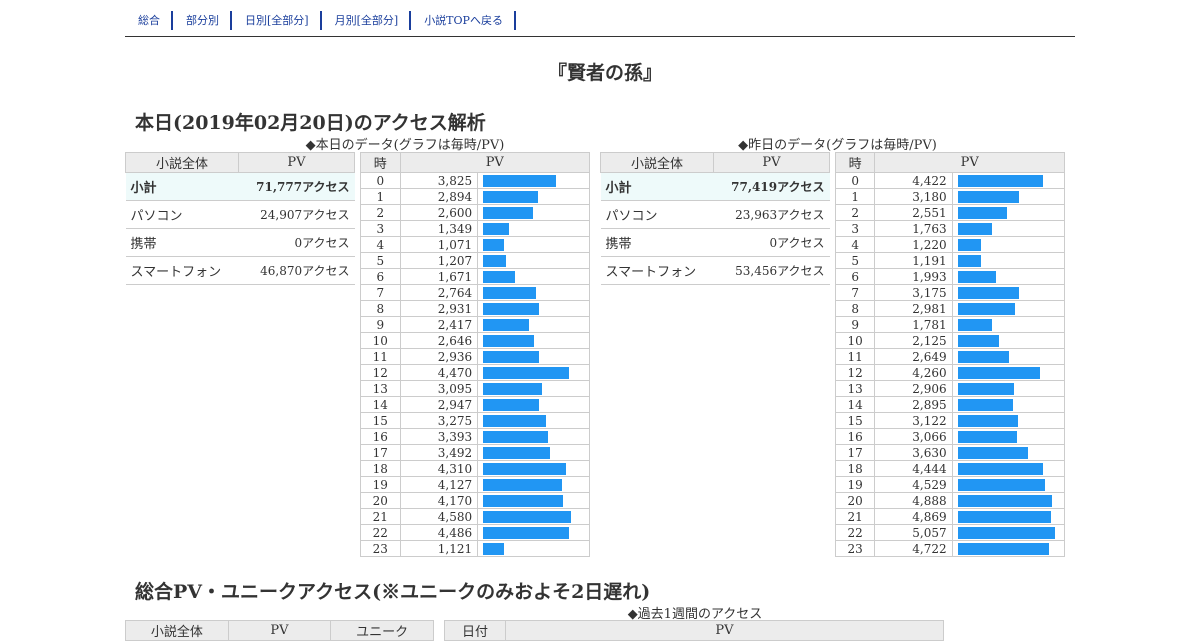  What do you see at coordinates (202, 20) in the screenshot?
I see `nav-link-by-part: 部分別` at bounding box center [202, 20].